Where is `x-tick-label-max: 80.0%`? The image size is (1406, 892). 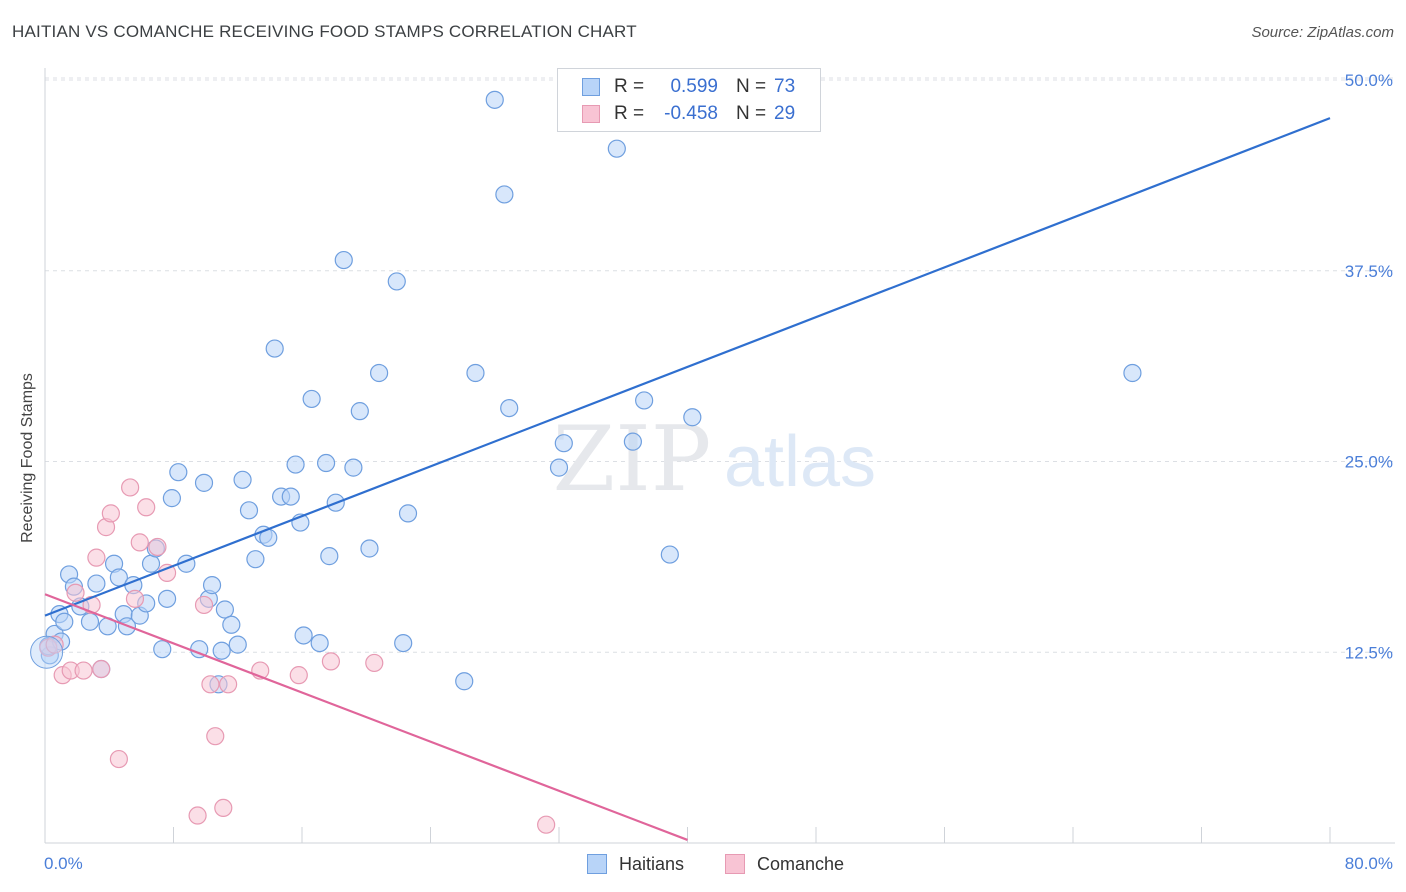
x-tick-label-max: 80.0% is located at coordinates (1369, 863).